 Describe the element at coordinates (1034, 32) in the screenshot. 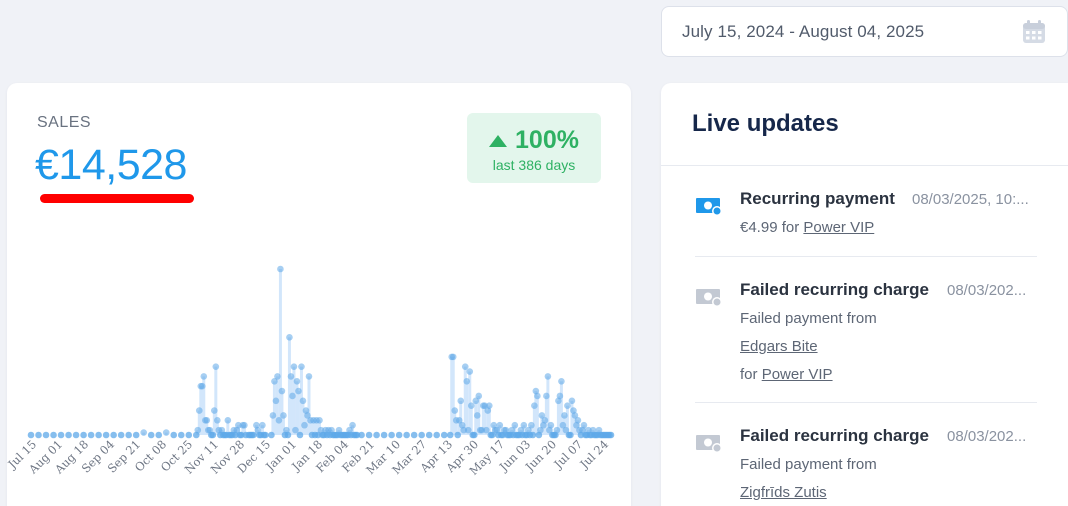

I see `calendar-icon` at that location.